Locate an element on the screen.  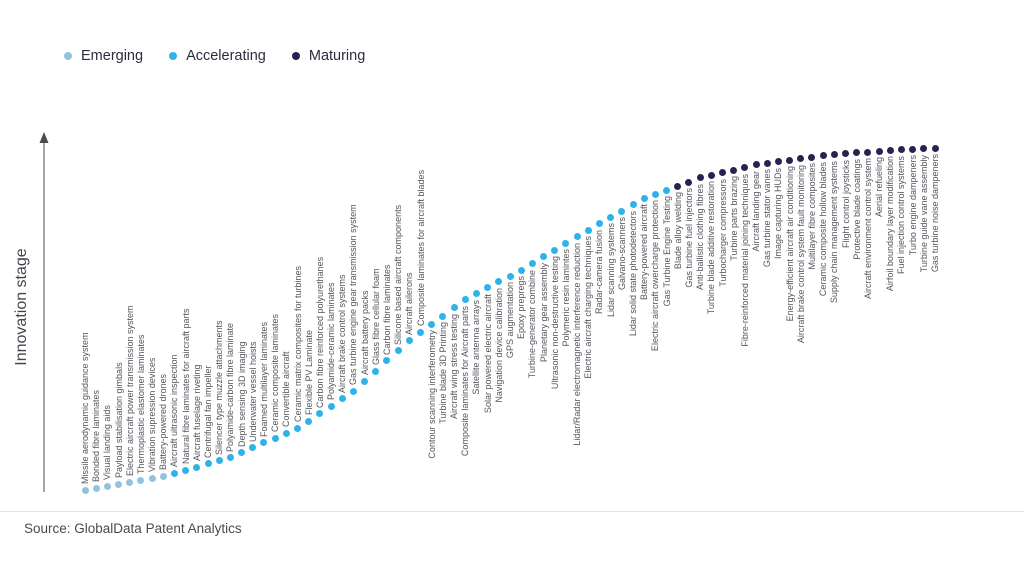
data-point-label: Carbon fibre reinforced polyurethanes is located at coordinates (319, 332).